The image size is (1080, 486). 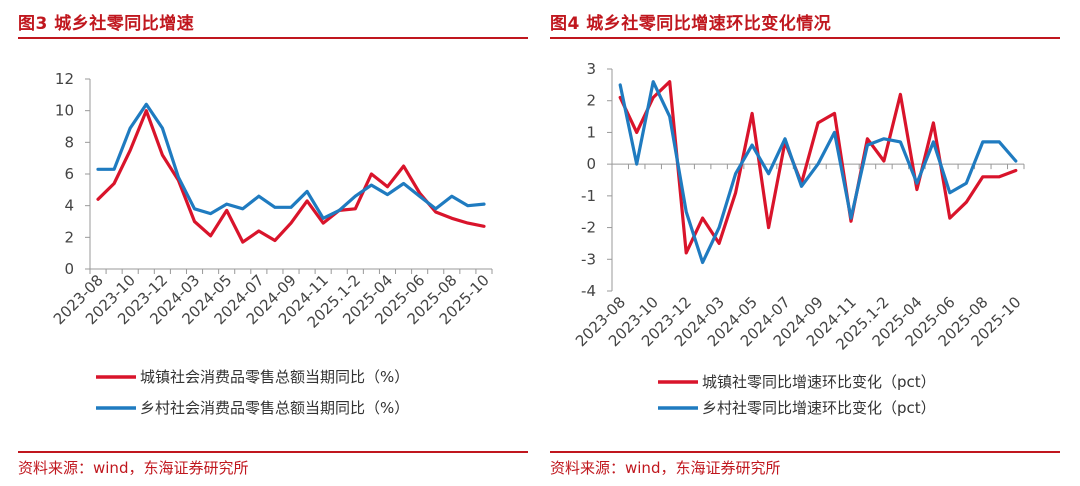 I want to click on legend-label-rural: 乡村社零同比增速环比变化（pct）, so click(x=819, y=408).